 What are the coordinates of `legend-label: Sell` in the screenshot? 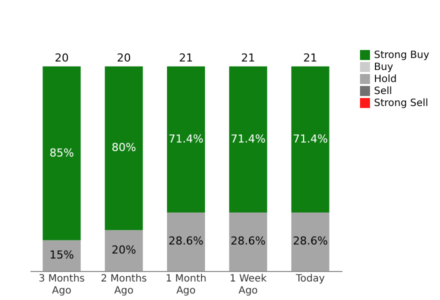 It's located at (383, 91).